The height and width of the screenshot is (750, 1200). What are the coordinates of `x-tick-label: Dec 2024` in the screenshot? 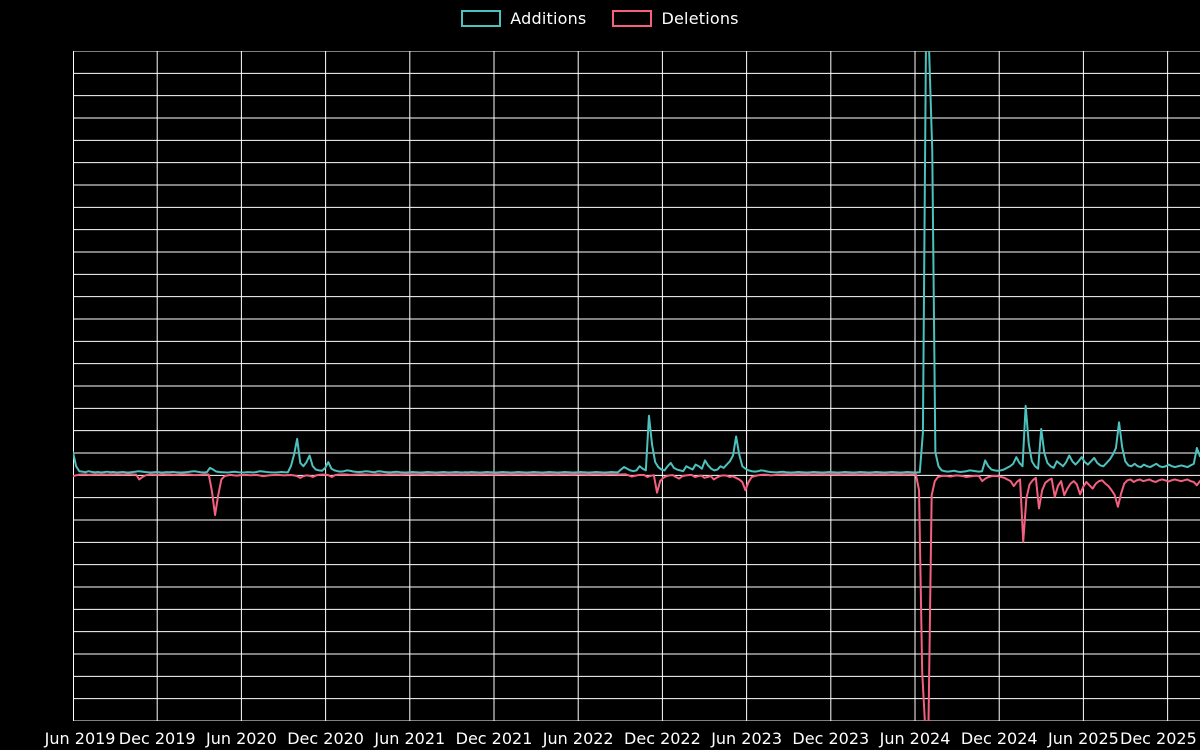 It's located at (999, 738).